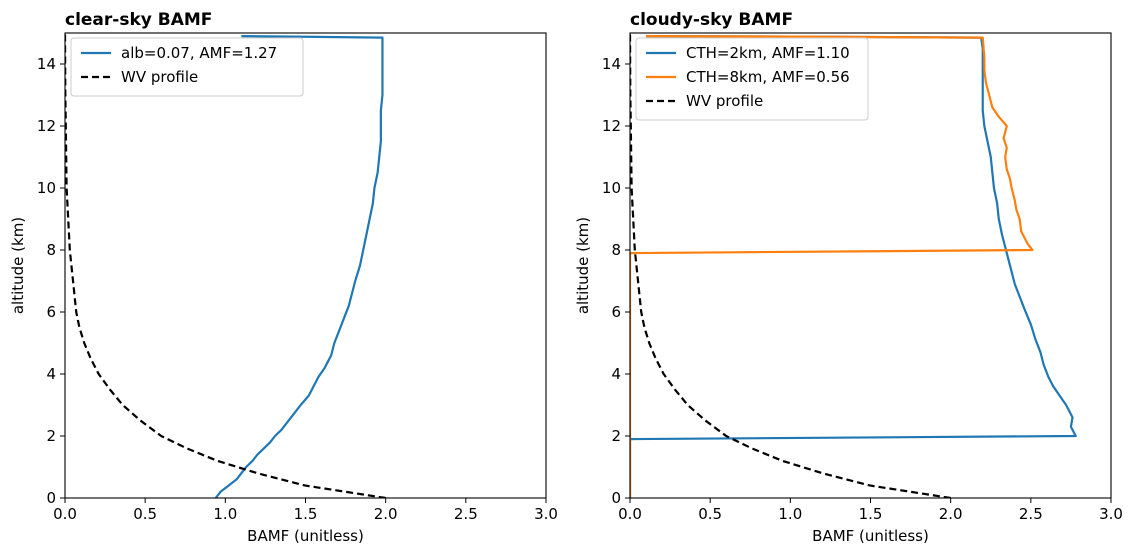 The image size is (1129, 553). What do you see at coordinates (768, 77) in the screenshot?
I see `legend-label-2: CTH=8km, AMF=0.56` at bounding box center [768, 77].